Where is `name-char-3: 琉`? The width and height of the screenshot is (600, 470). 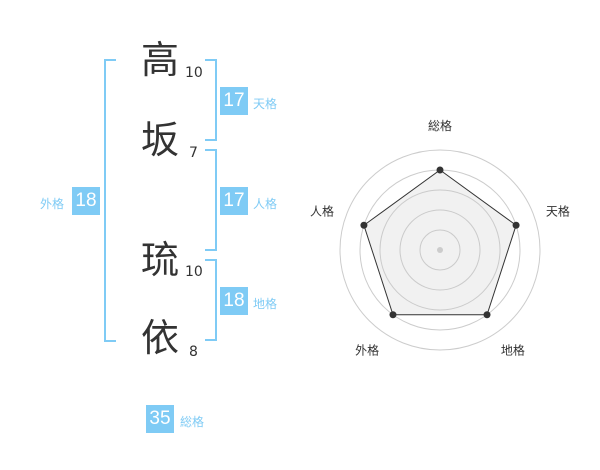
name-char-3: 琉 is located at coordinates (159, 260).